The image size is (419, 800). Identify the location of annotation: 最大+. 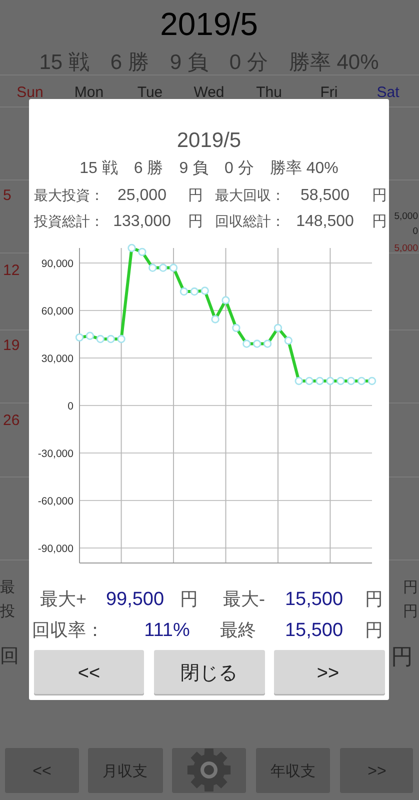
(63, 599).